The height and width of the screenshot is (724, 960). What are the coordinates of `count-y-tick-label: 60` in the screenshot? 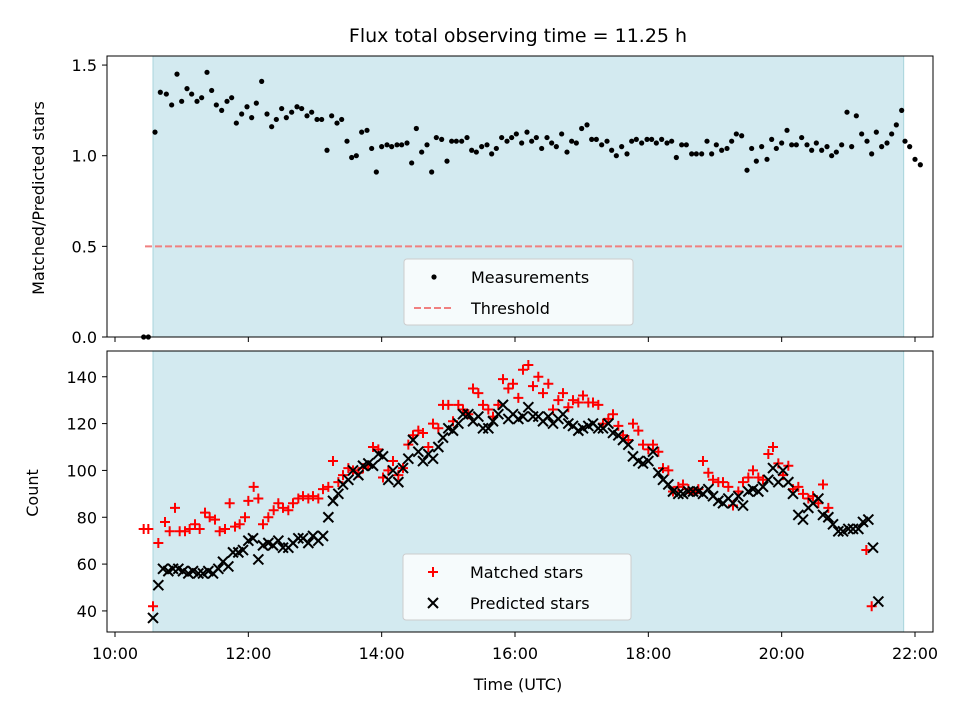 It's located at (87, 564).